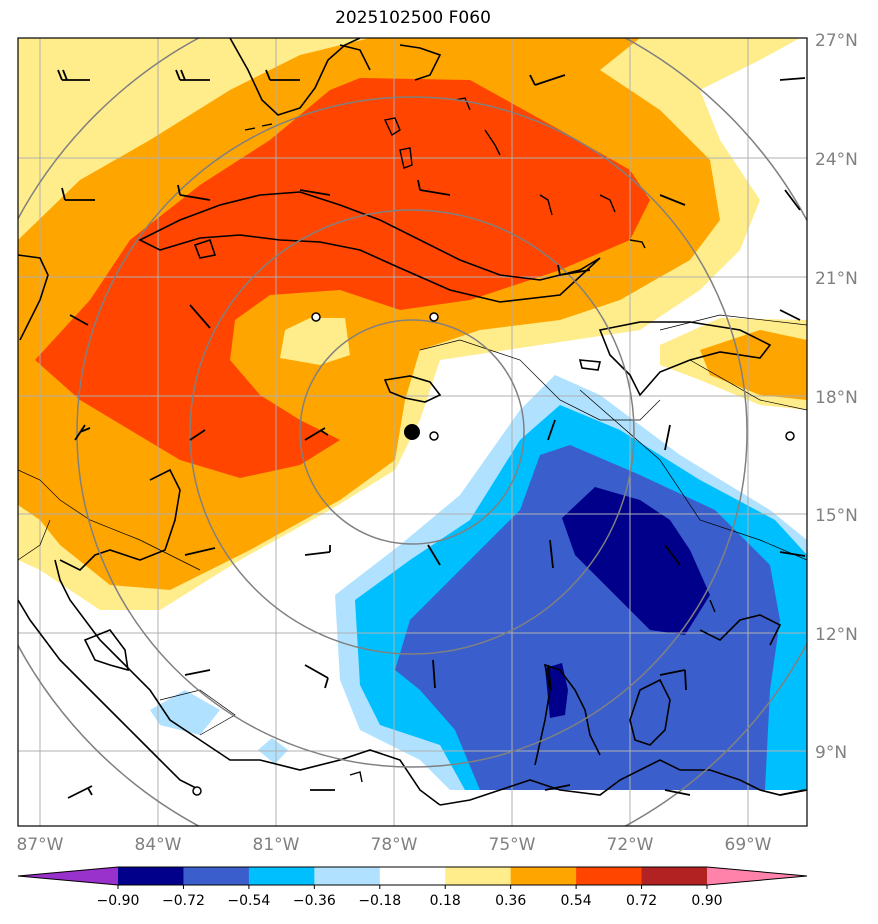 This screenshot has width=878, height=924. Describe the element at coordinates (636, 561) in the screenshot. I see `anomaly-fill-neg-max` at that location.